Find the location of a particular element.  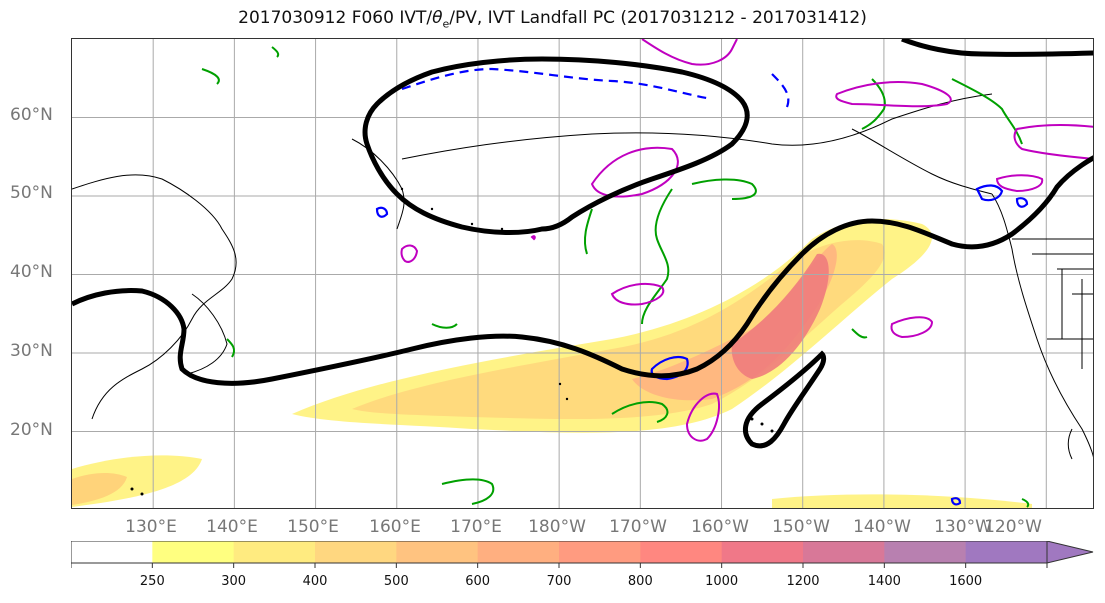

colorbar-label: 400 is located at coordinates (315, 581).